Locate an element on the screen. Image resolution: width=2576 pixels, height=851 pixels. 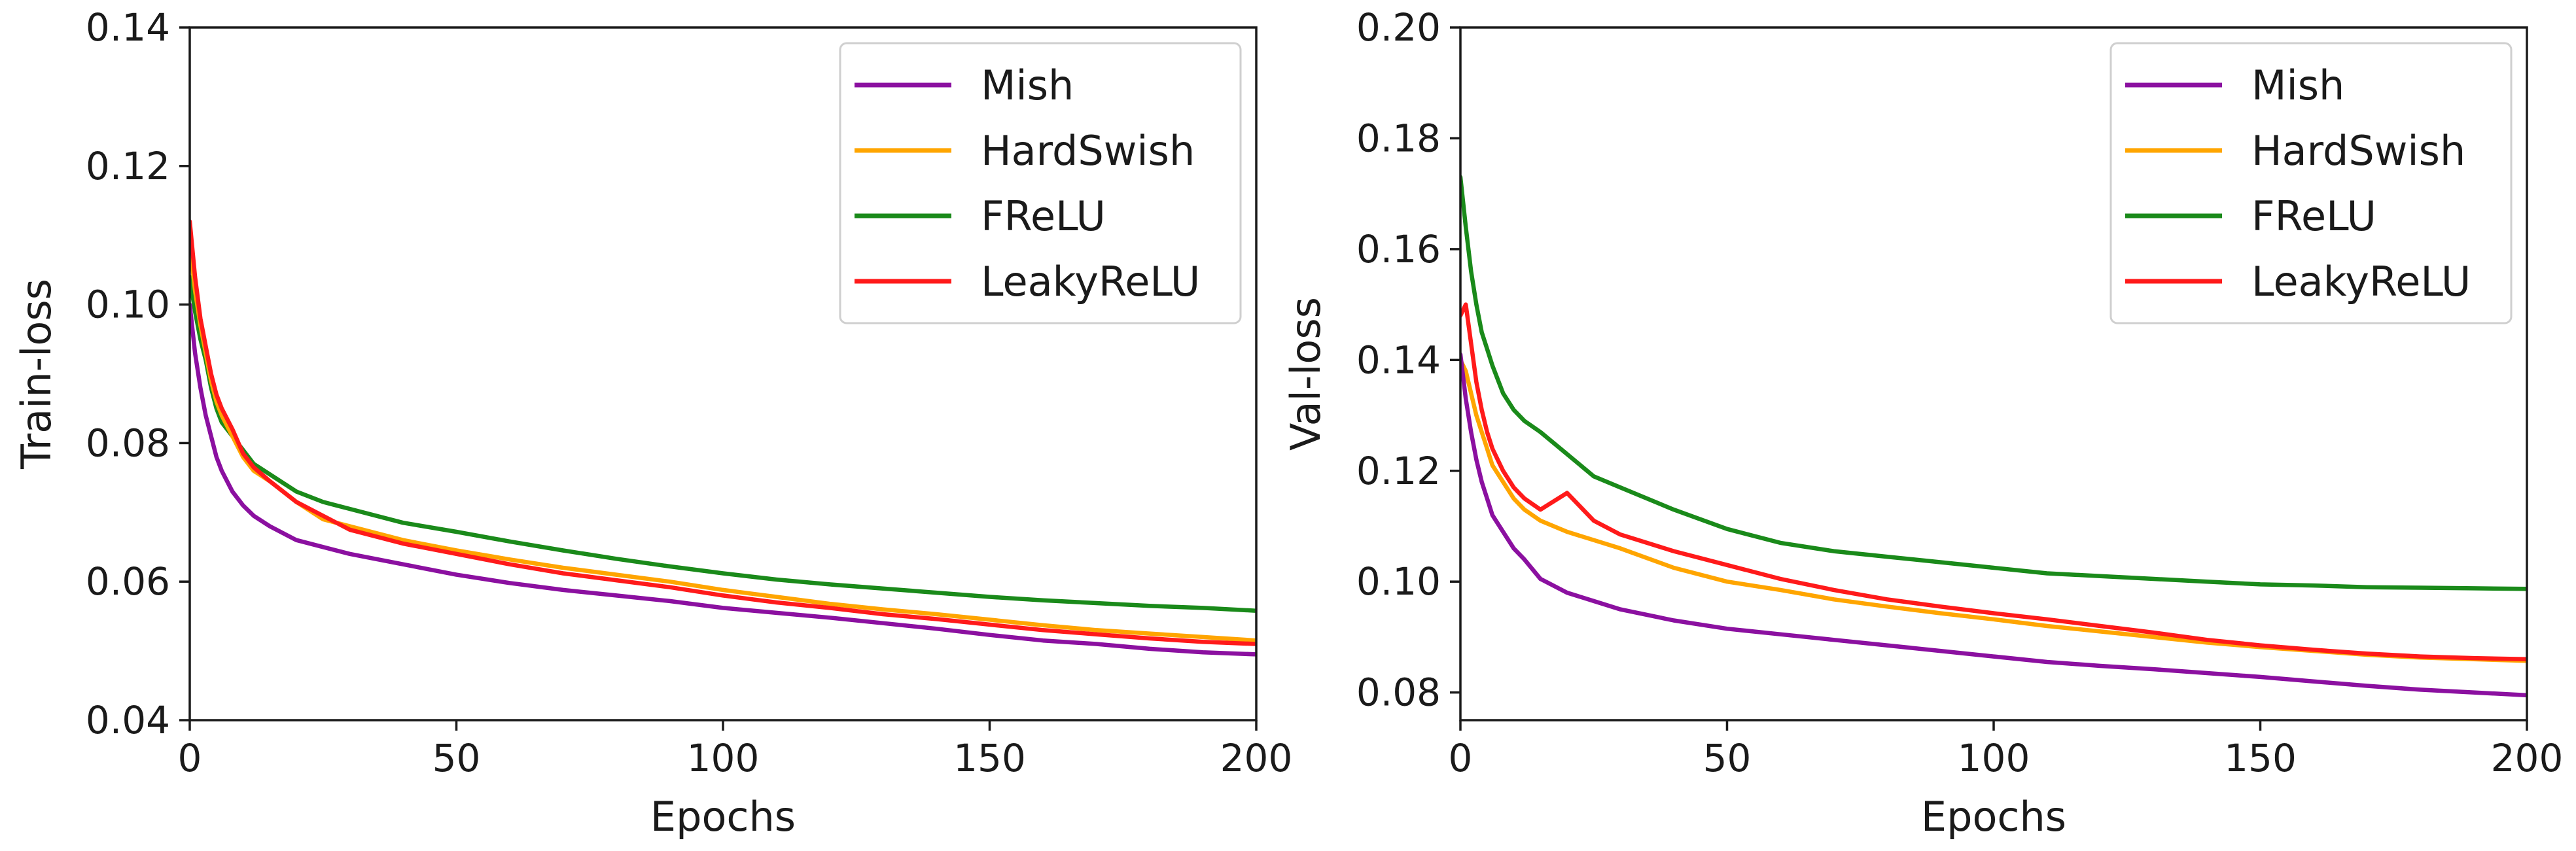
y-tick-label: 0.04 is located at coordinates (128, 720).